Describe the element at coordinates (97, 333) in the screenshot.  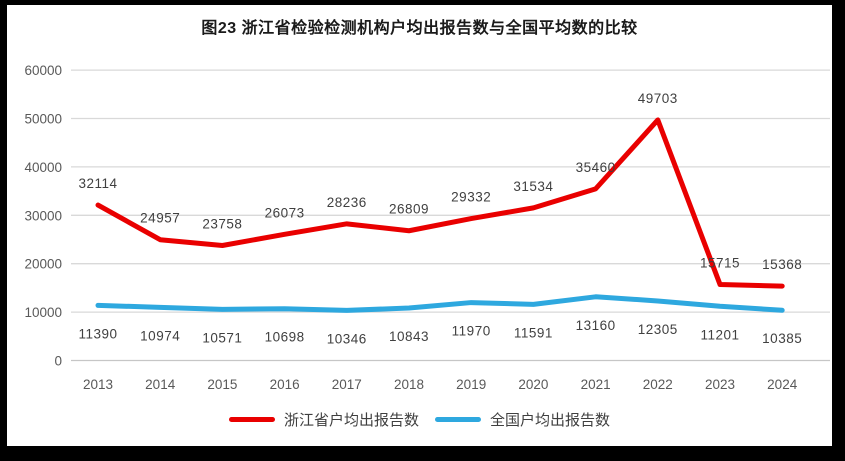
I see `data-label: 11390` at that location.